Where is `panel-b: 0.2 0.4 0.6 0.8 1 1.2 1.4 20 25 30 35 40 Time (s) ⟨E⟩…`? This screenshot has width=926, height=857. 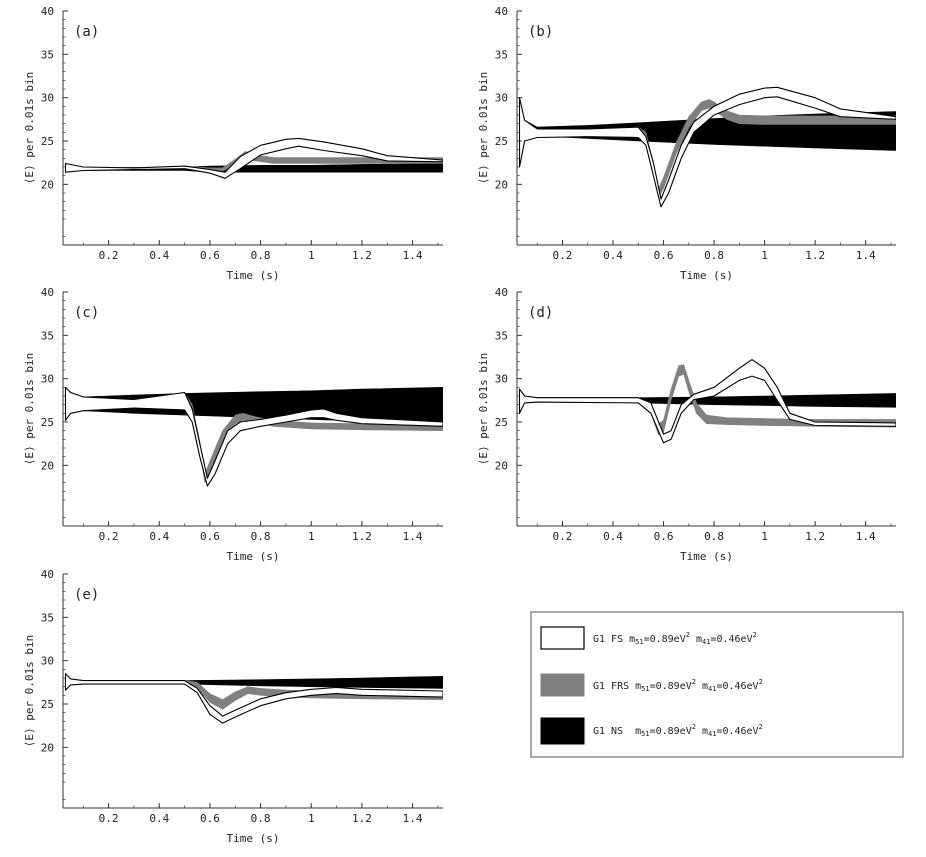
panel-b: 0.2 0.4 0.6 0.8 1 1.2 1.4 20 25 30 35 40 Time (s) ⟨E⟩… is located at coordinates (686, 143).